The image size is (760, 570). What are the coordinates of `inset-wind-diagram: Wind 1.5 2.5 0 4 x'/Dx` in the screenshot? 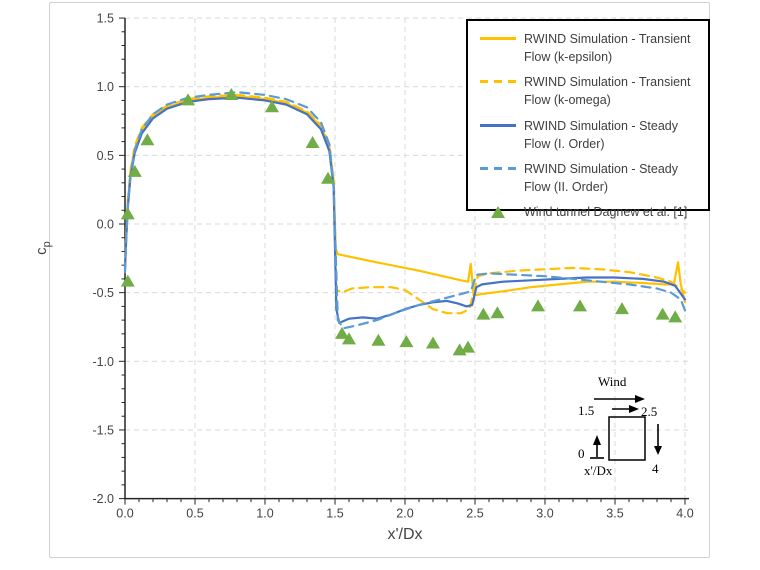 It's located at (620, 423).